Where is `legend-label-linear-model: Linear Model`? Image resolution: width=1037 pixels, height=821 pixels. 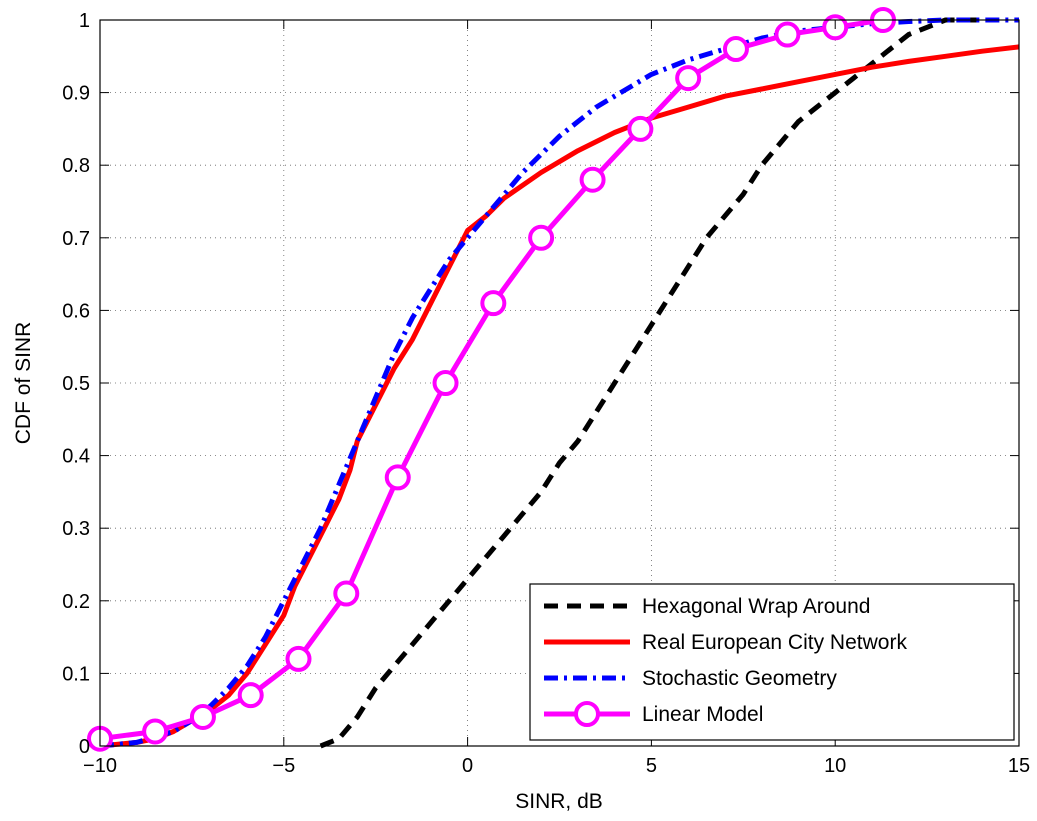 legend-label-linear-model: Linear Model is located at coordinates (702, 714).